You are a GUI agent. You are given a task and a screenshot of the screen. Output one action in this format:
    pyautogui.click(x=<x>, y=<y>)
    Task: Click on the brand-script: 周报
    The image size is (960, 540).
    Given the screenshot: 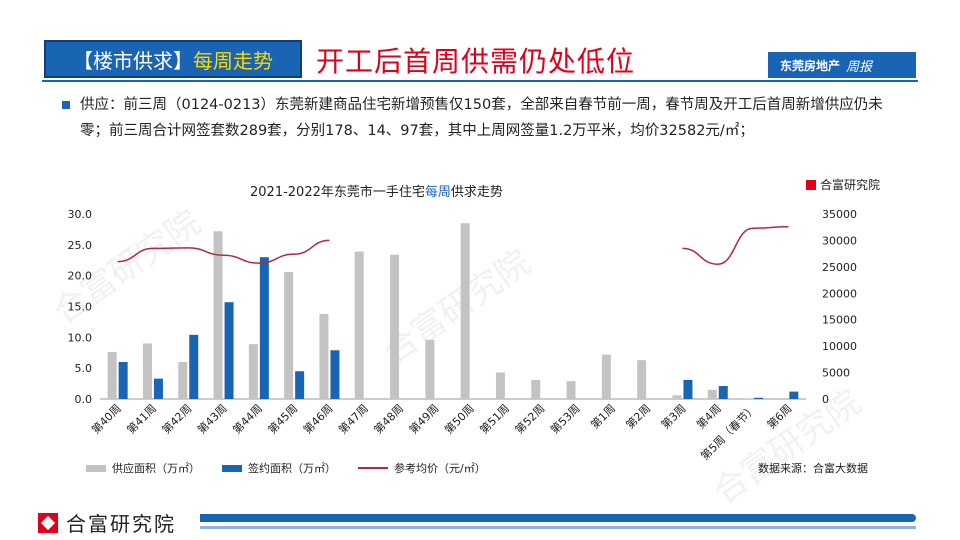 What is the action you would take?
    pyautogui.click(x=859, y=67)
    